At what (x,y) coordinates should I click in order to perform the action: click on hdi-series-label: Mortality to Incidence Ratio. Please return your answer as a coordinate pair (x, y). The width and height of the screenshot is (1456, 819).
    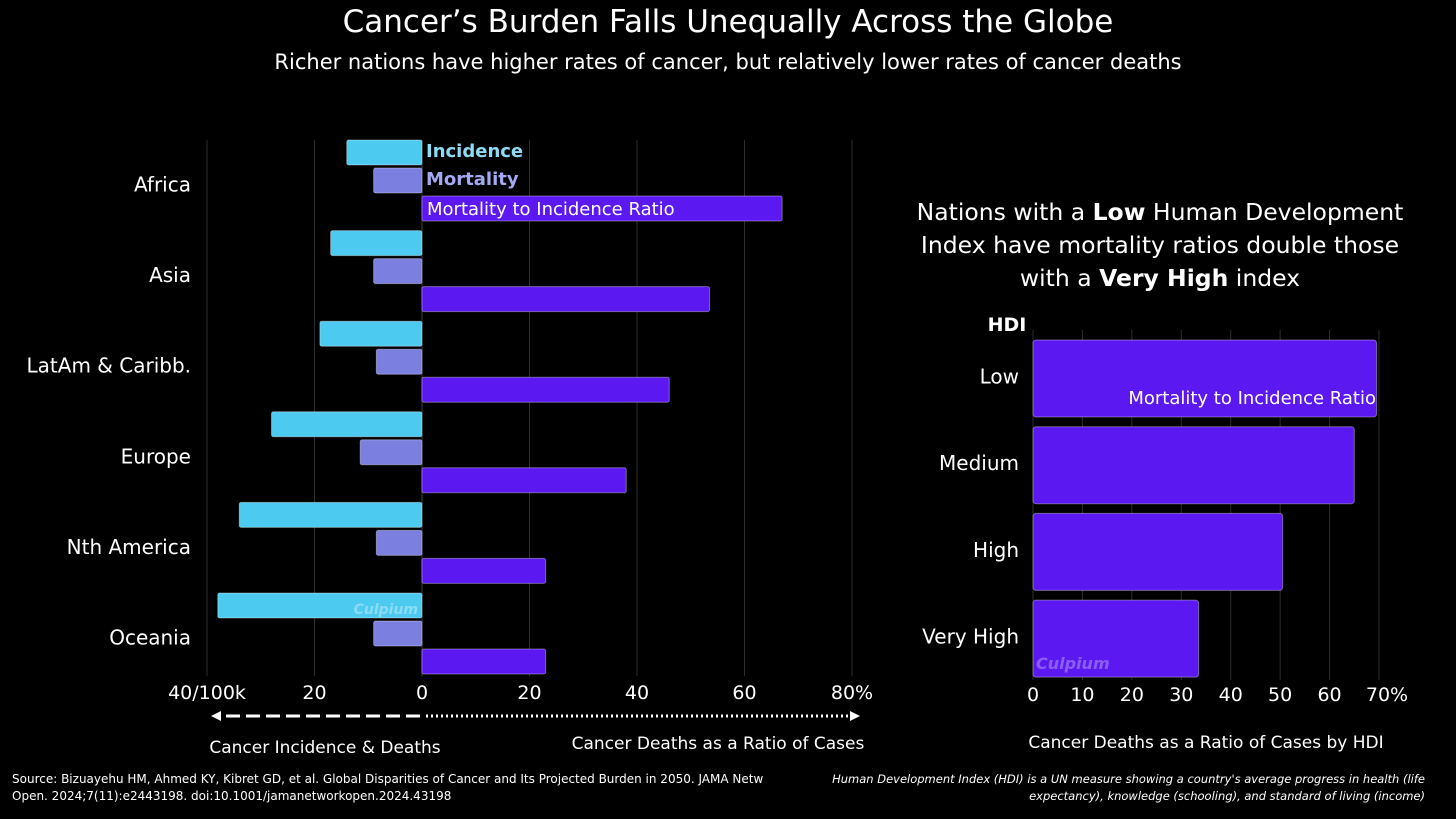
    Looking at the image, I should click on (1252, 398).